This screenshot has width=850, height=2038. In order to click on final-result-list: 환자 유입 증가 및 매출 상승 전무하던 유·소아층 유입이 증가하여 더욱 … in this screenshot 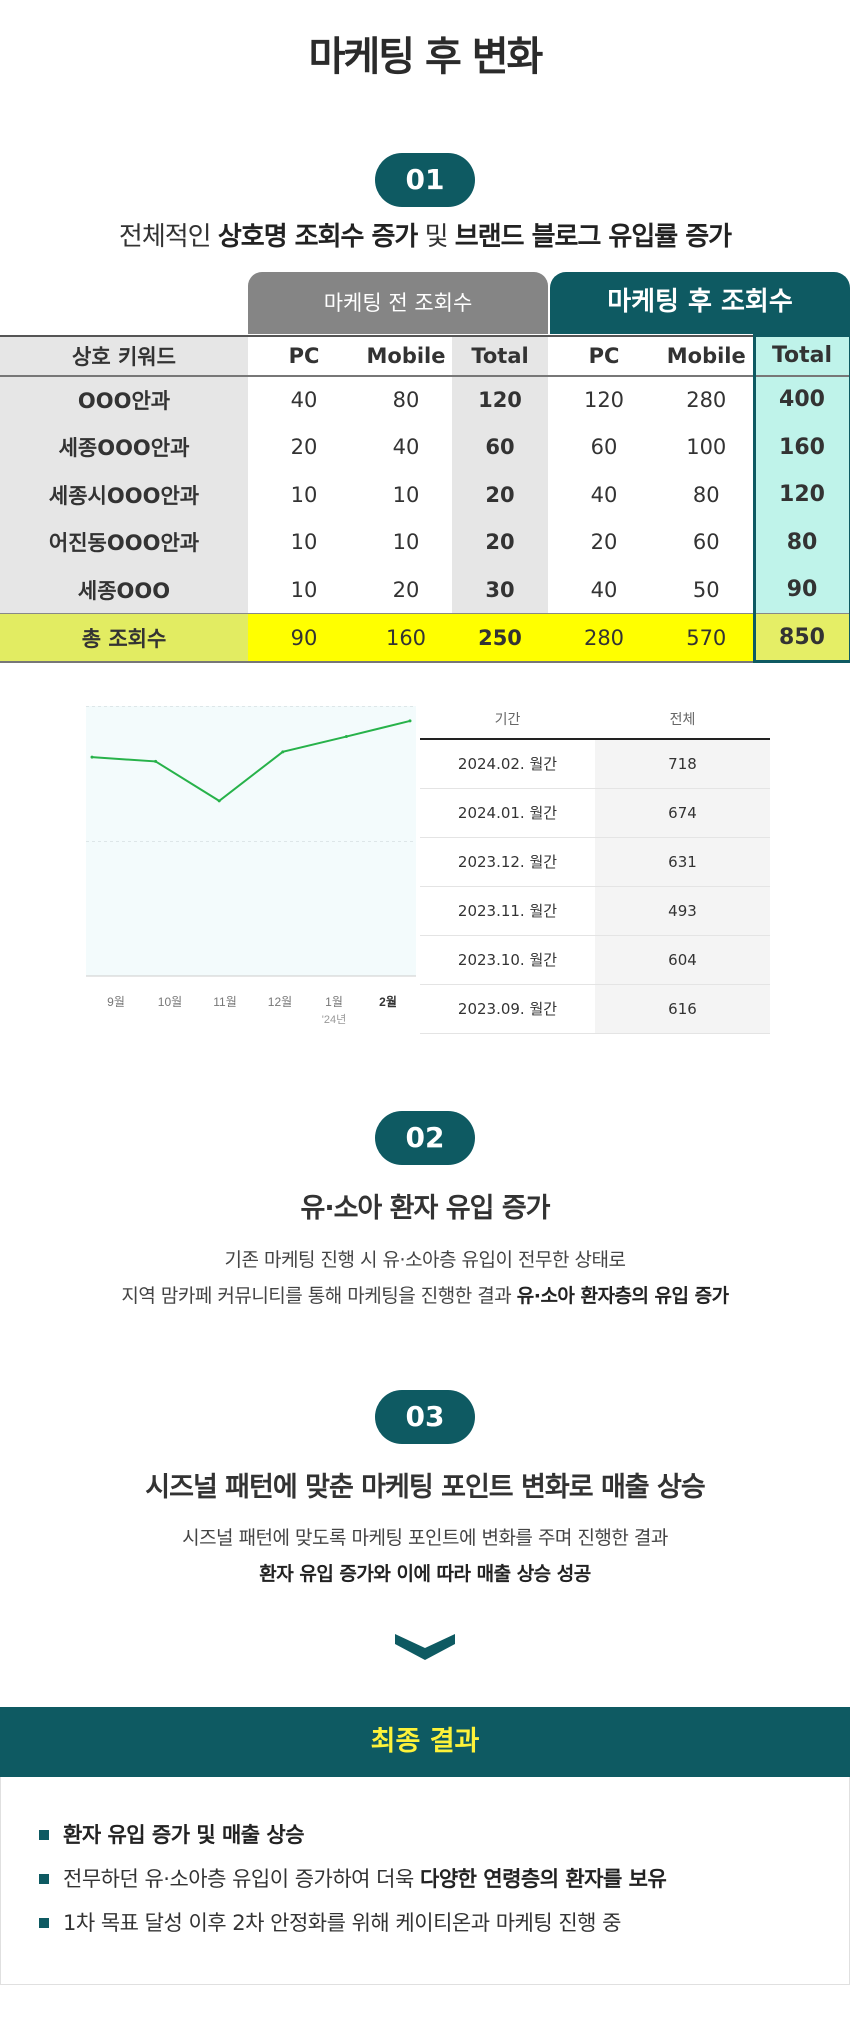, I will do `click(353, 1879)`.